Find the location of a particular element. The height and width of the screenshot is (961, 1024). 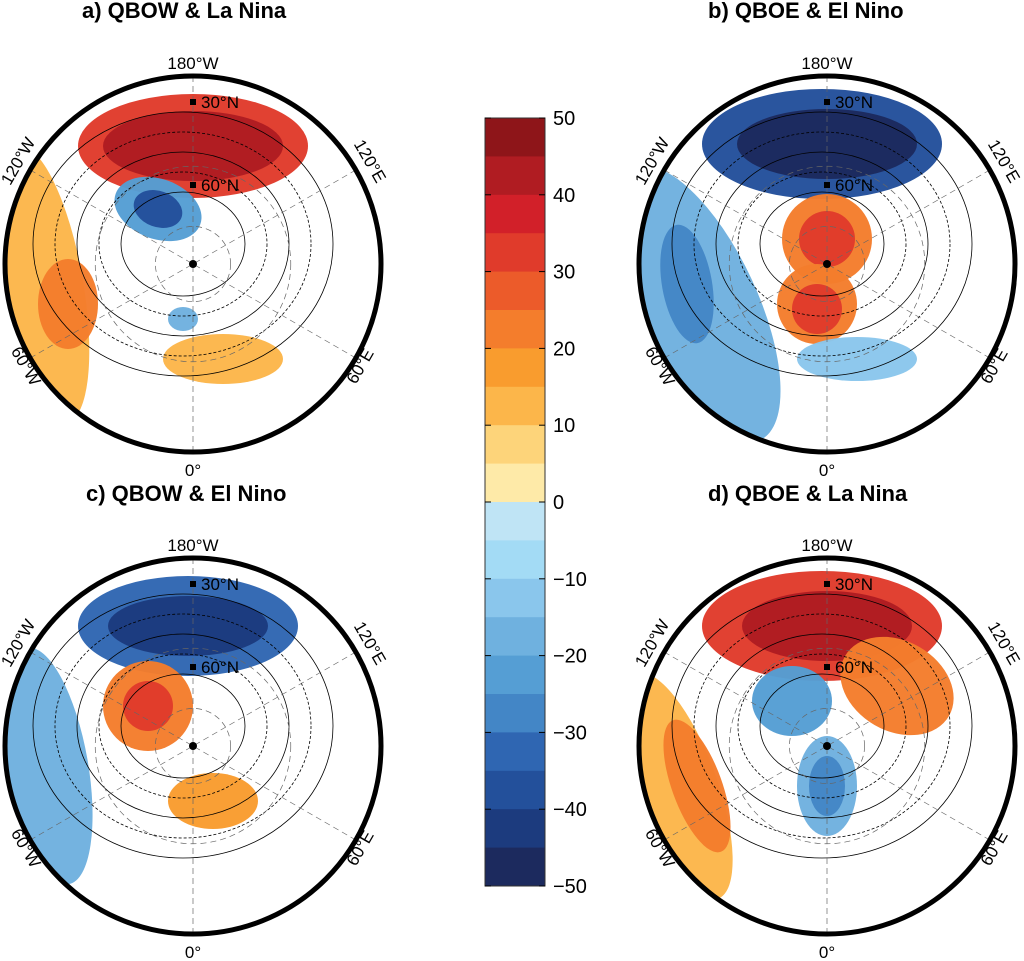

map-label-lat30: 30°N is located at coordinates (220, 584).